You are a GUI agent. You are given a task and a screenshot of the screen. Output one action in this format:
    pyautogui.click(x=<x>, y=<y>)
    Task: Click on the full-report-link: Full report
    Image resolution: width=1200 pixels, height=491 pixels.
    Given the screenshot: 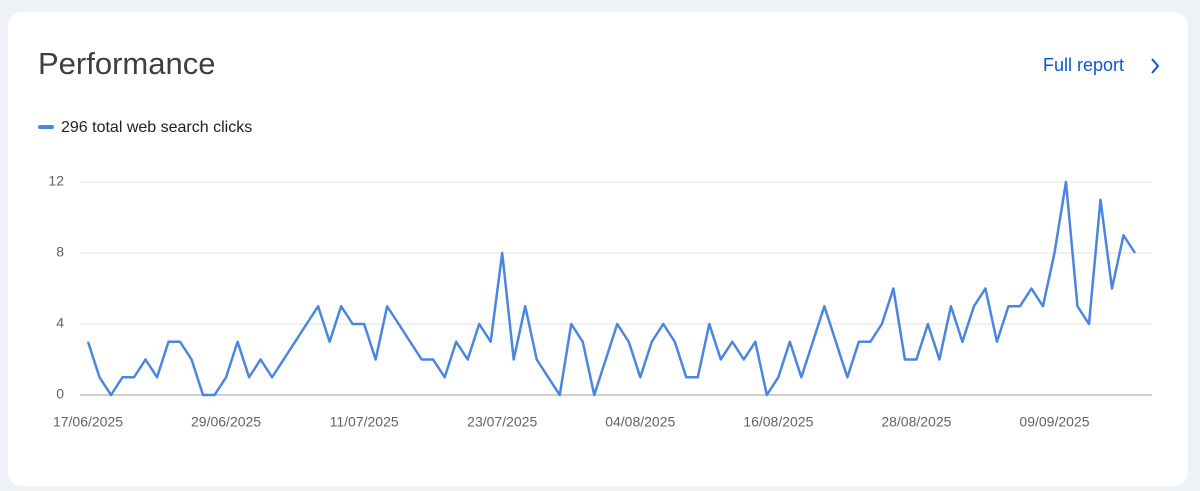 What is the action you would take?
    pyautogui.click(x=1101, y=65)
    